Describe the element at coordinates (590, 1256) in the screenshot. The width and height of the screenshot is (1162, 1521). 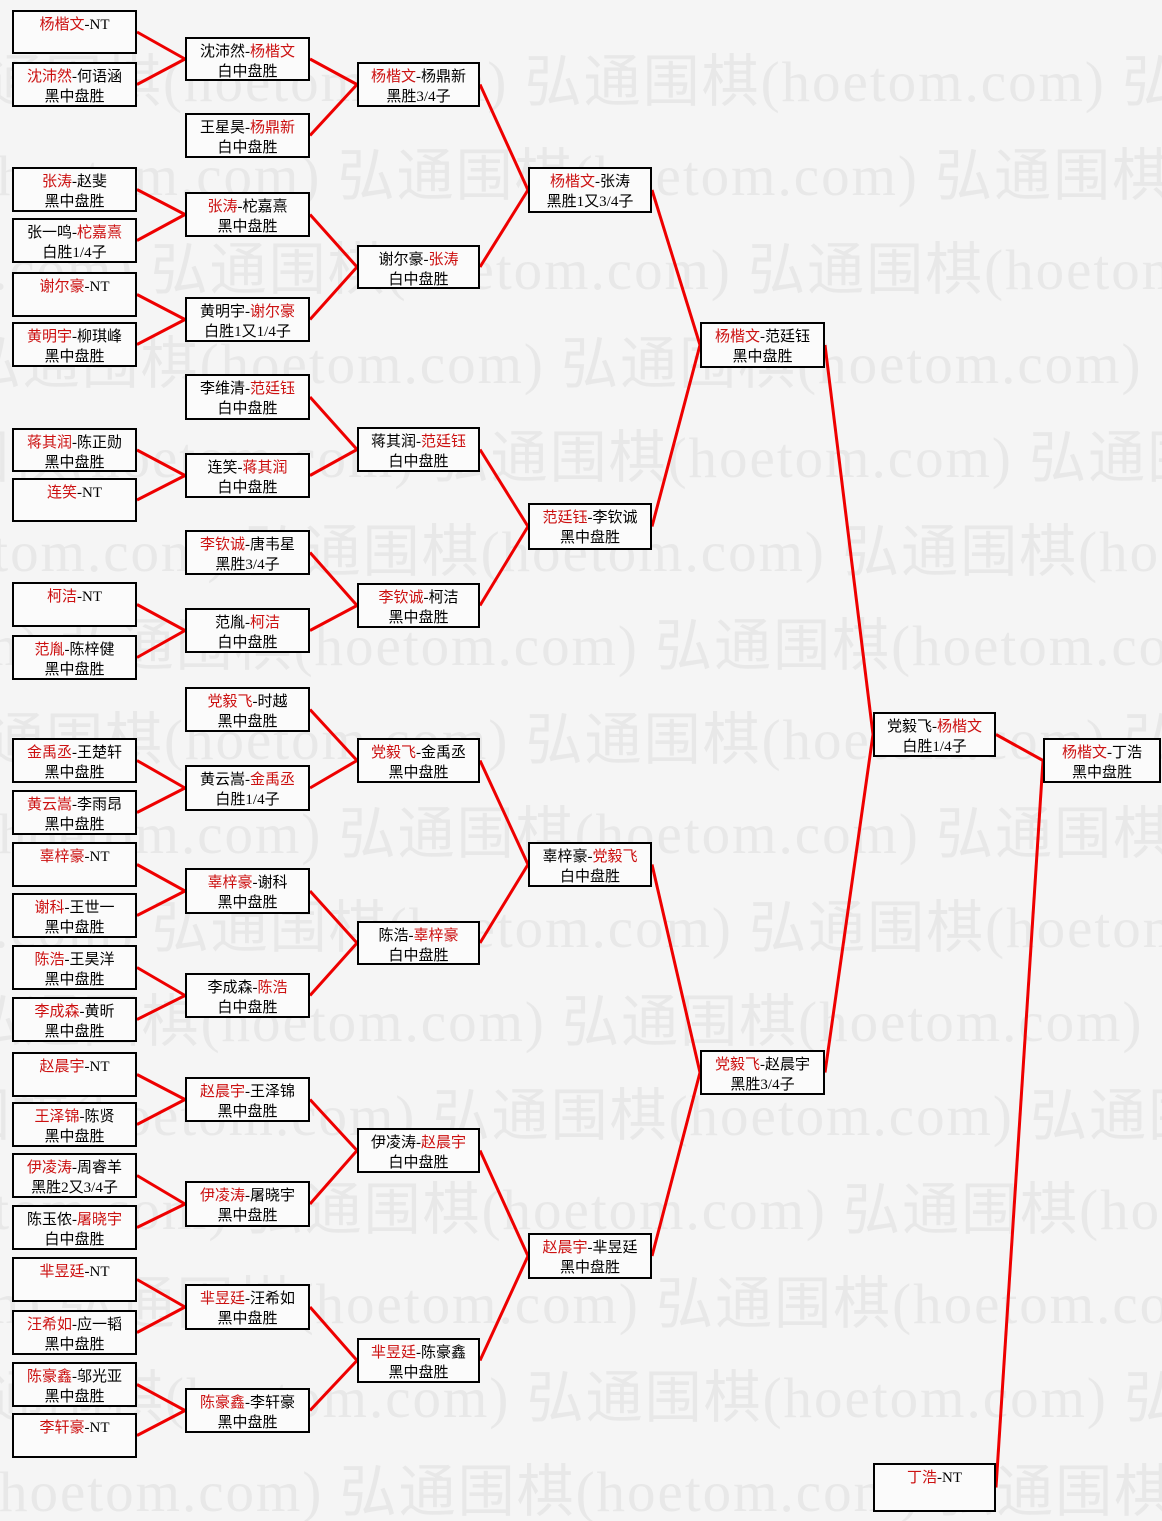
I see `match-box: 赵晨宇-芈昱廷 黑中盘胜` at that location.